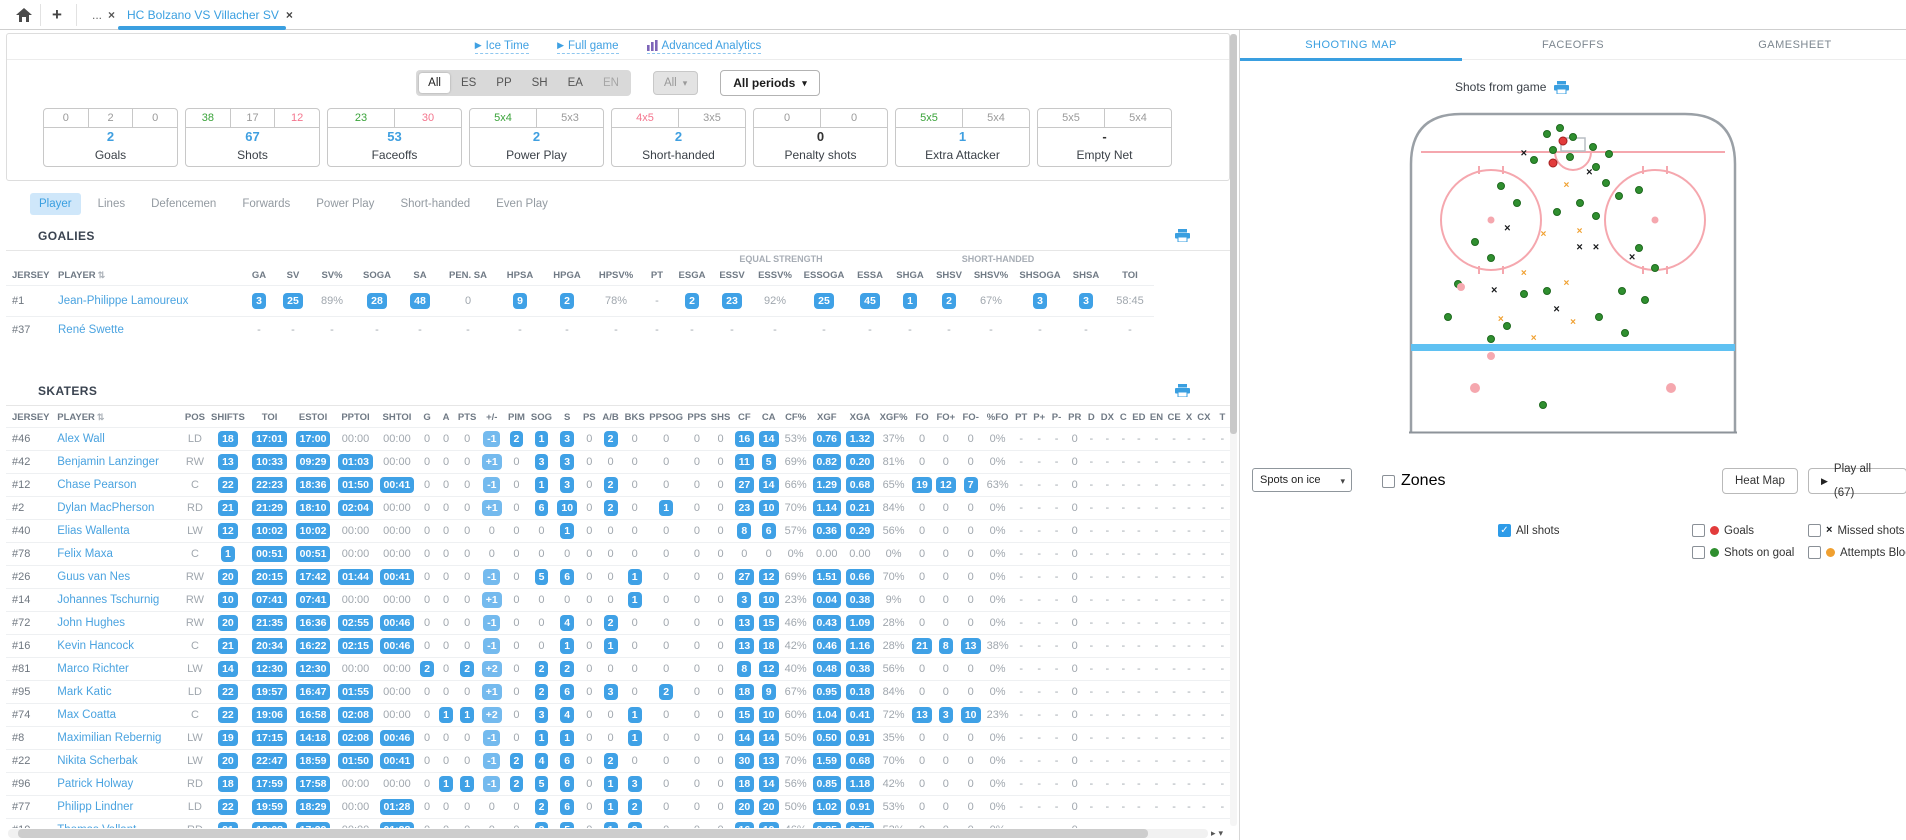  What do you see at coordinates (1189, 417) in the screenshot?
I see `column-header-x: X` at bounding box center [1189, 417].